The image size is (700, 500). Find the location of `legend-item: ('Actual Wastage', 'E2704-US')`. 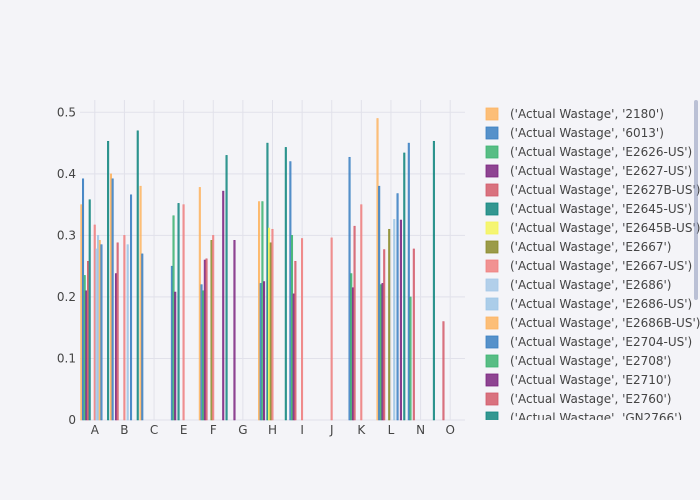

legend-item: ('Actual Wastage', 'E2704-US') is located at coordinates (588, 342).